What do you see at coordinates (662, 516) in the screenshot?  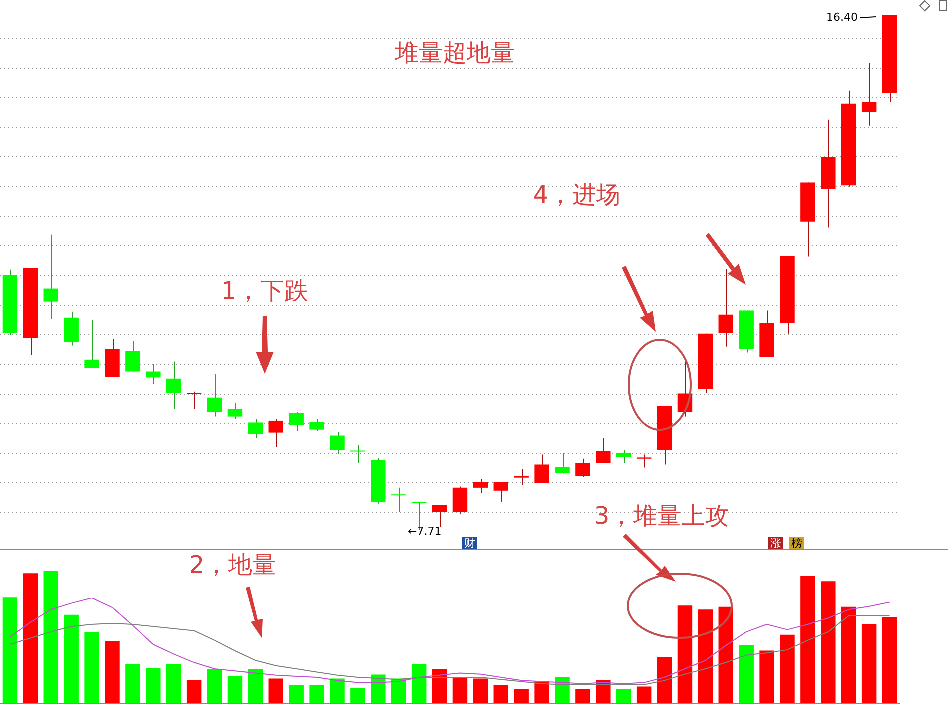 I see `annotation: 3，堆量上攻` at bounding box center [662, 516].